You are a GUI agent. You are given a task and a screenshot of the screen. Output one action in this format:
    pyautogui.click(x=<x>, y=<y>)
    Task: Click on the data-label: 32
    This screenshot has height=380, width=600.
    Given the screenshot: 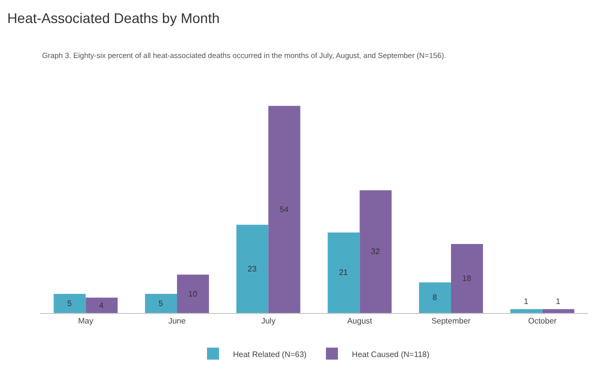 What is the action you would take?
    pyautogui.click(x=375, y=251)
    